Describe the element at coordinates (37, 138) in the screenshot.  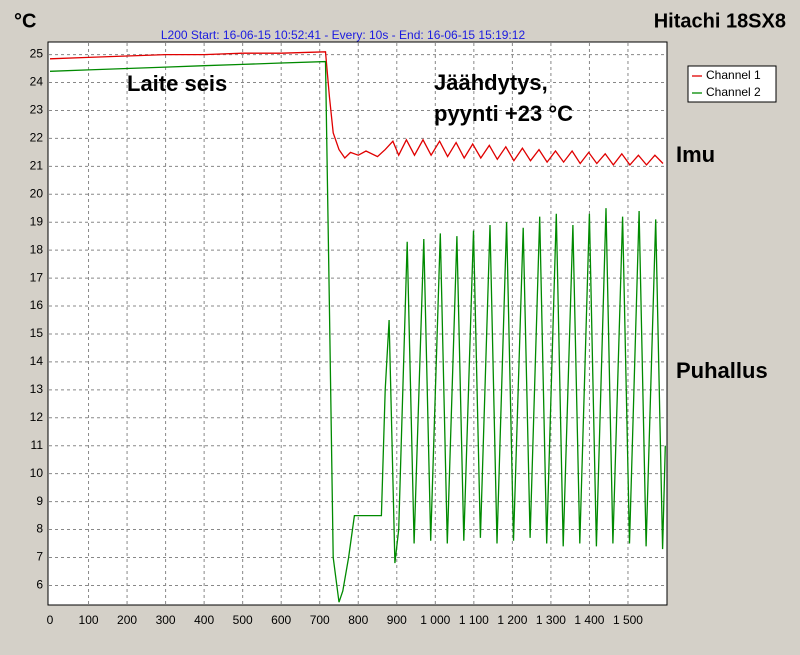
I see `y-tick-label: 22` at that location.